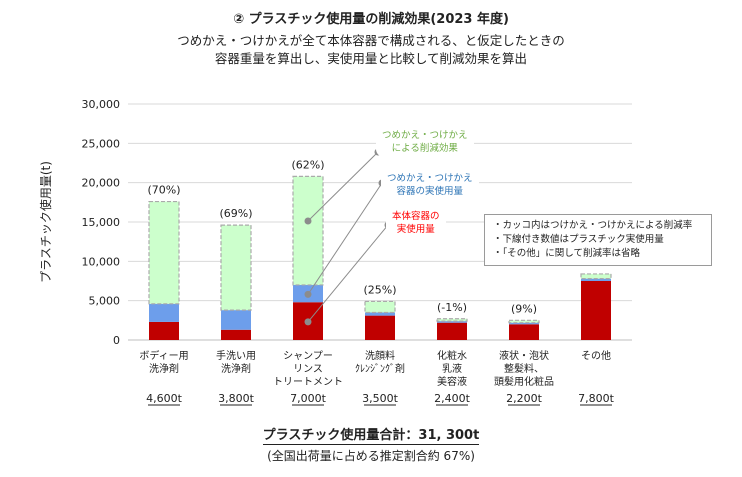 The width and height of the screenshot is (742, 477). What do you see at coordinates (371, 19) in the screenshot?
I see `chart-title: ② プラスチック使用量の削減効果(2023 年度)` at bounding box center [371, 19].